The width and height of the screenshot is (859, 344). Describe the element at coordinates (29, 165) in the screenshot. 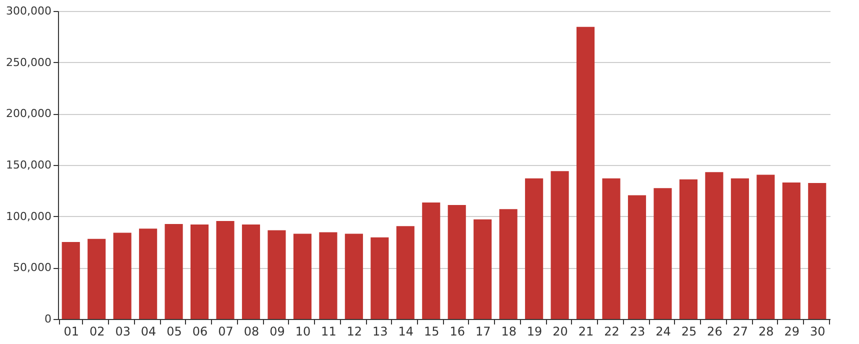

I see `y-tick-label: 150,000` at that location.